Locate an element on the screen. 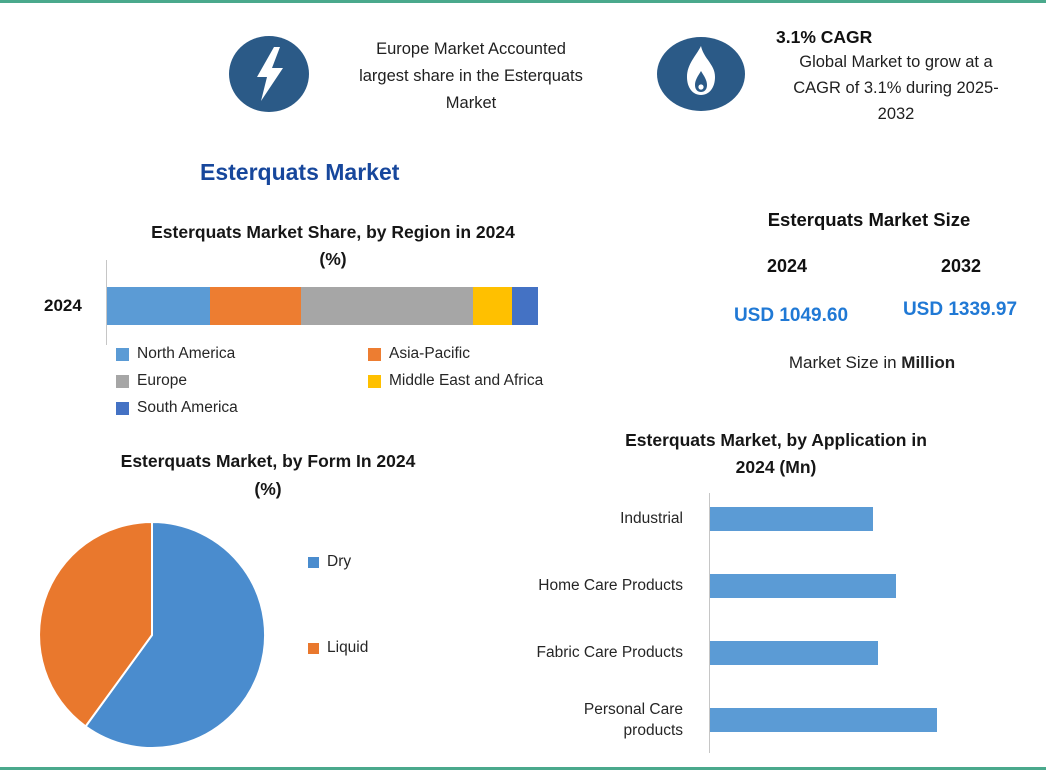  legend-swatch-dry is located at coordinates (313, 562).